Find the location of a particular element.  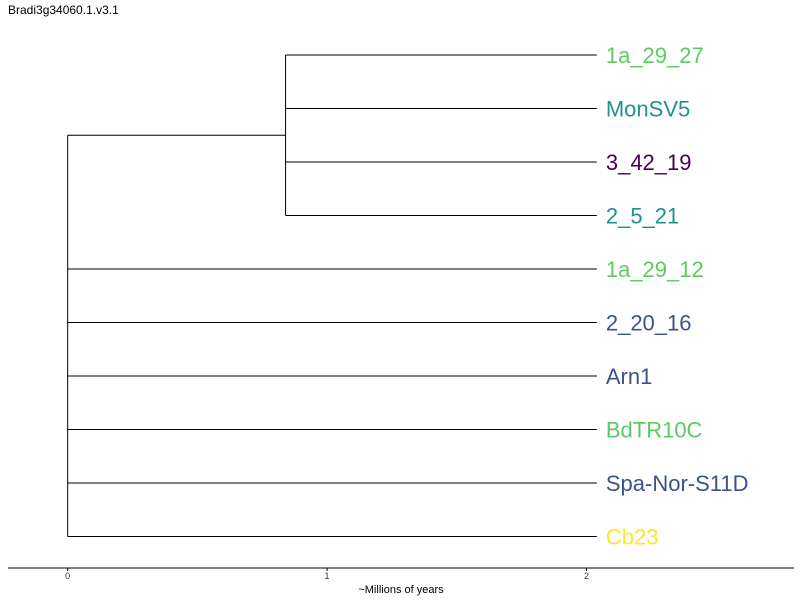

leaf-label: Spa-Nor-S11D is located at coordinates (677, 483).